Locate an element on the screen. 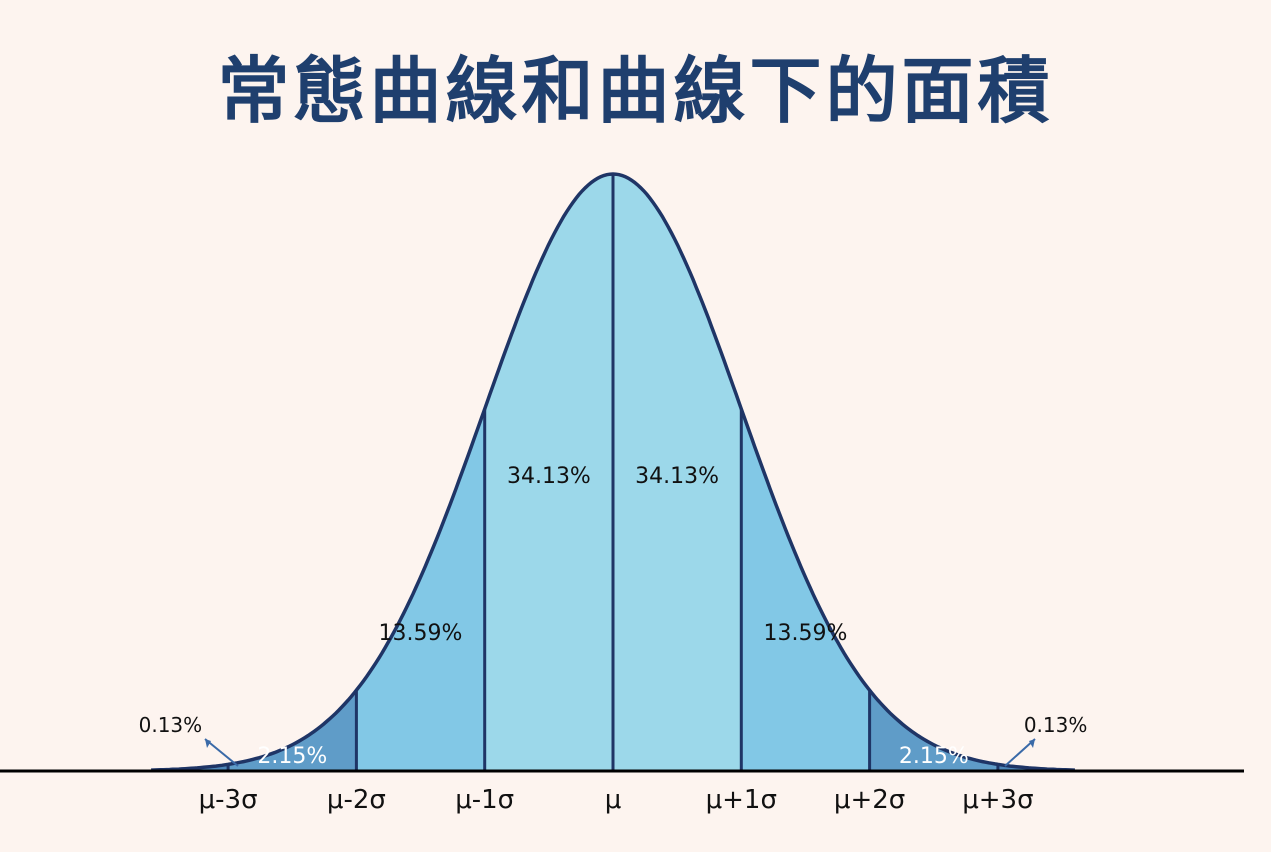 This screenshot has width=1271, height=852. x-tick-label: μ-1σ is located at coordinates (484, 800).